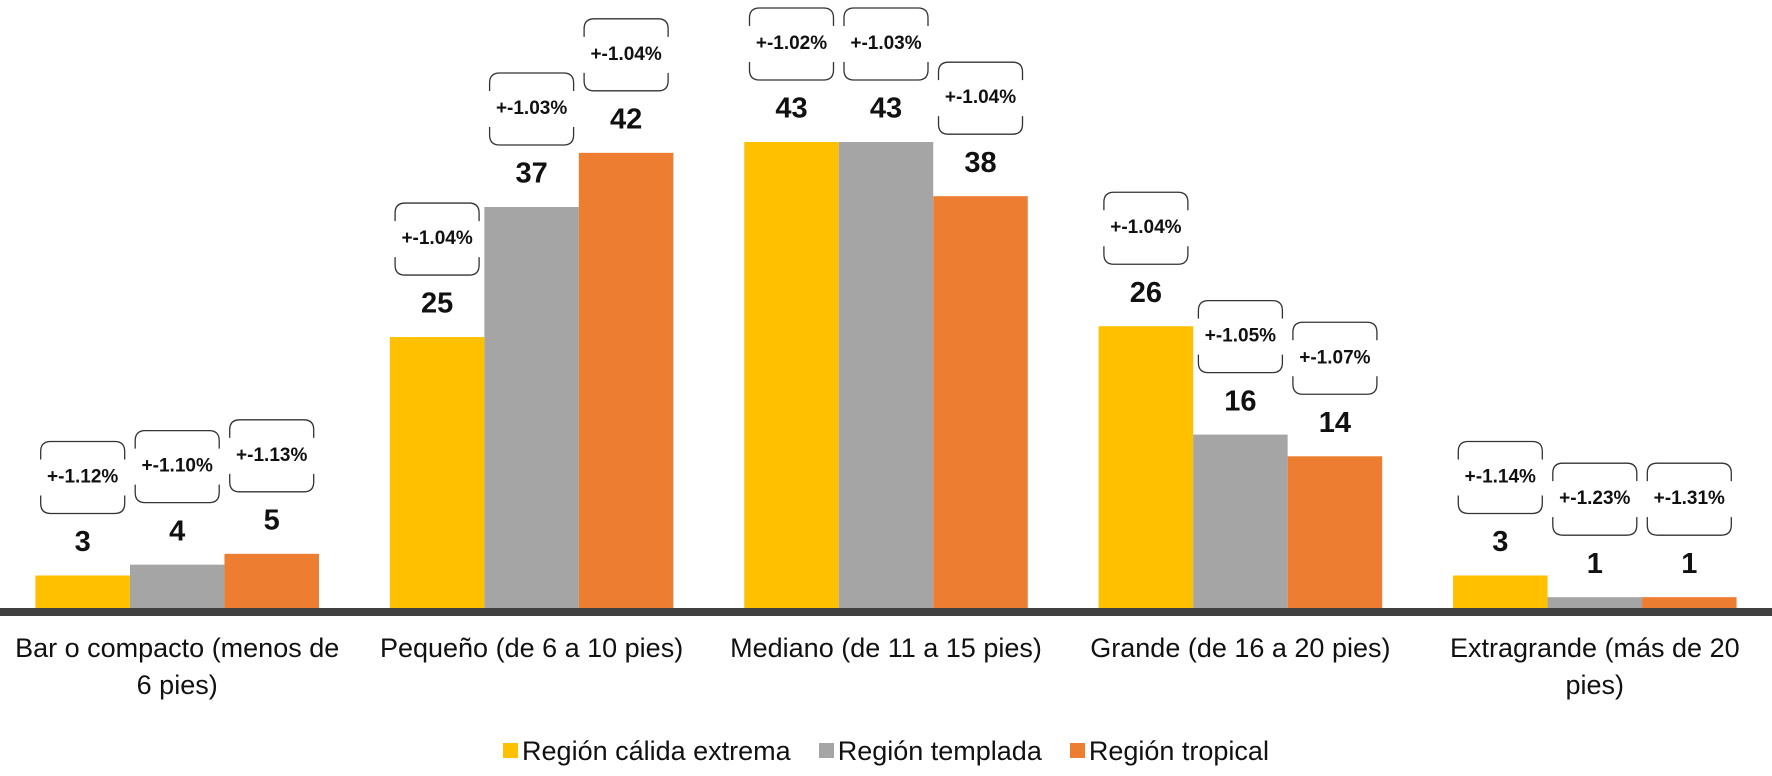  What do you see at coordinates (886, 648) in the screenshot?
I see `x-tick-label: Mediano (de 11 a 15 pies)` at bounding box center [886, 648].